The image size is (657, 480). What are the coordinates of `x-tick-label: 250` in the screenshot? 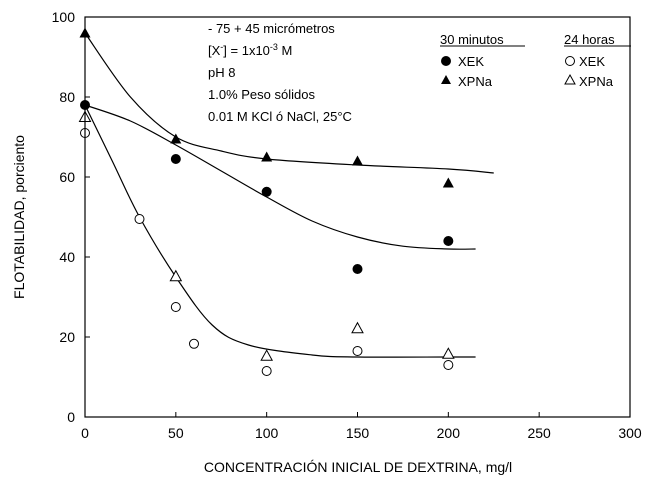 It's located at (539, 433).